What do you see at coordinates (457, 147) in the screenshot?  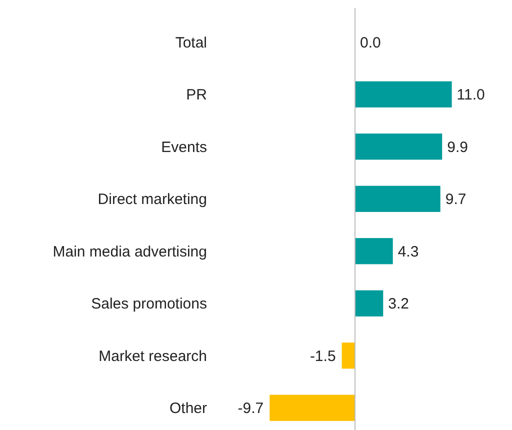 I see `data-label: 9.9` at bounding box center [457, 147].